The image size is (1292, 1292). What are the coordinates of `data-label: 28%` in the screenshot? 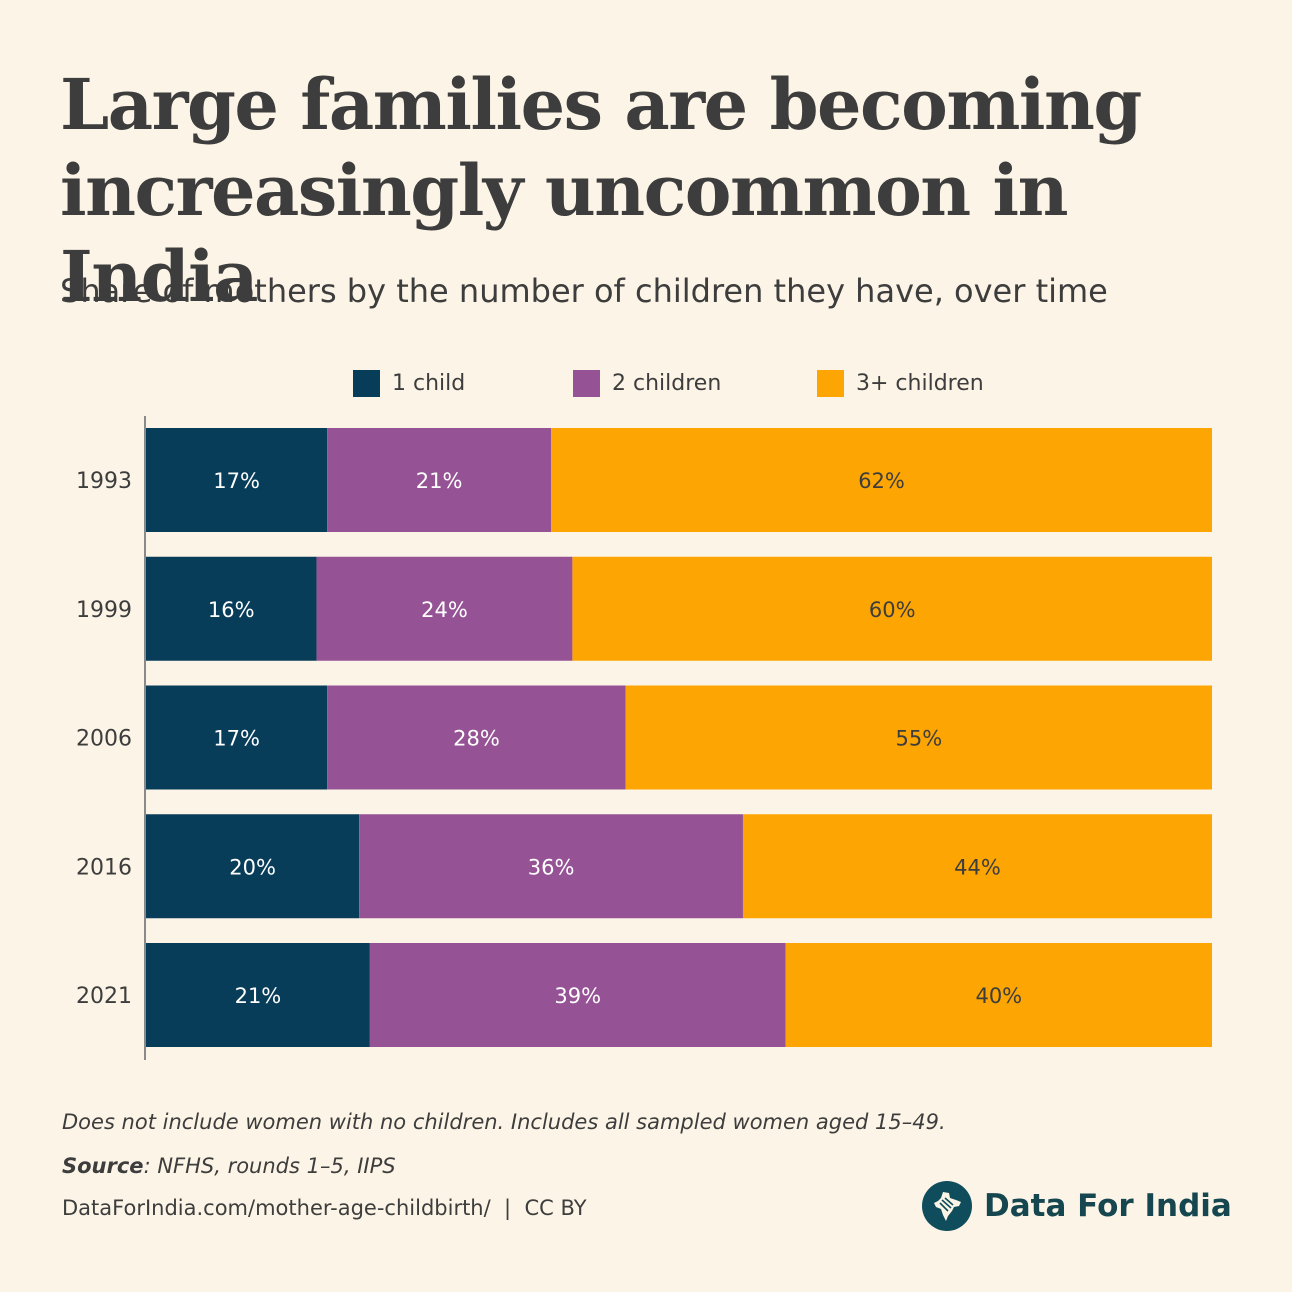 It's located at (476, 739).